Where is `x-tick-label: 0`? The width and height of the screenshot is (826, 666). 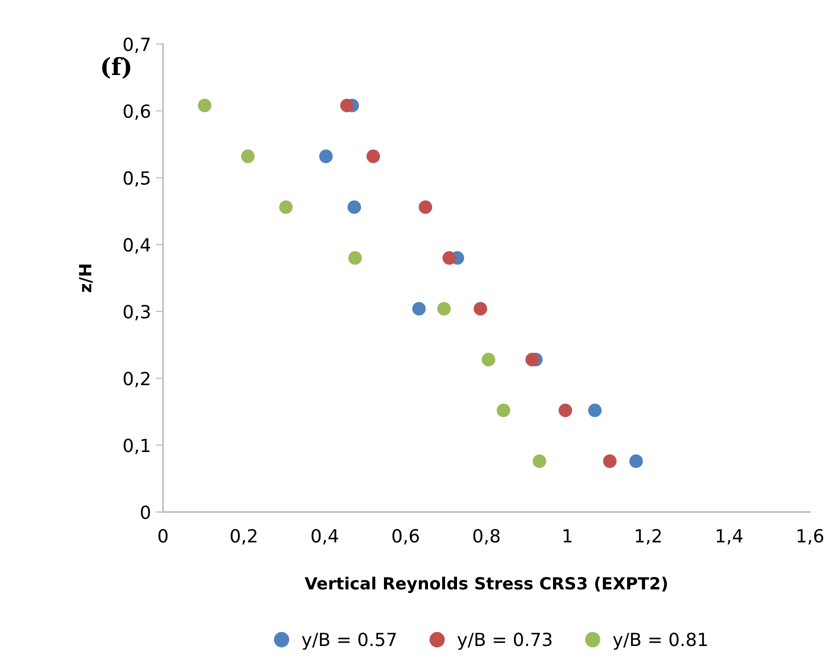
x-tick-label: 0 is located at coordinates (163, 535).